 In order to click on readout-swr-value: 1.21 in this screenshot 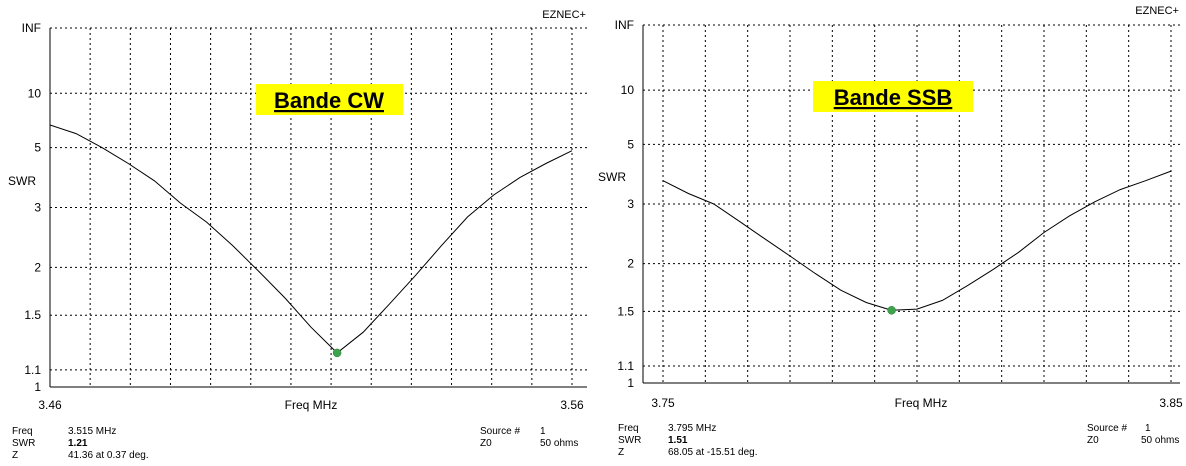, I will do `click(78, 443)`.